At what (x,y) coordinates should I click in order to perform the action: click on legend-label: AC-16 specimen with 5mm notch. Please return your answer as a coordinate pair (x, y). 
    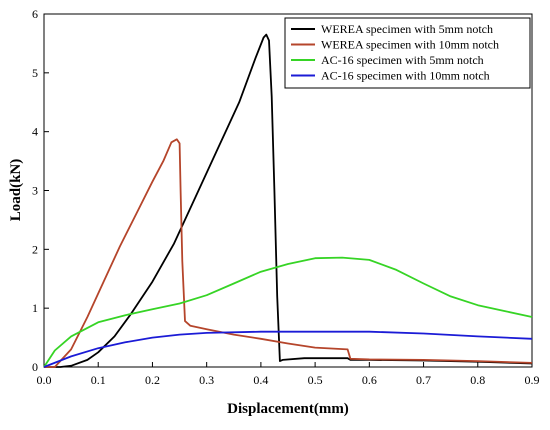
    Looking at the image, I should click on (402, 60).